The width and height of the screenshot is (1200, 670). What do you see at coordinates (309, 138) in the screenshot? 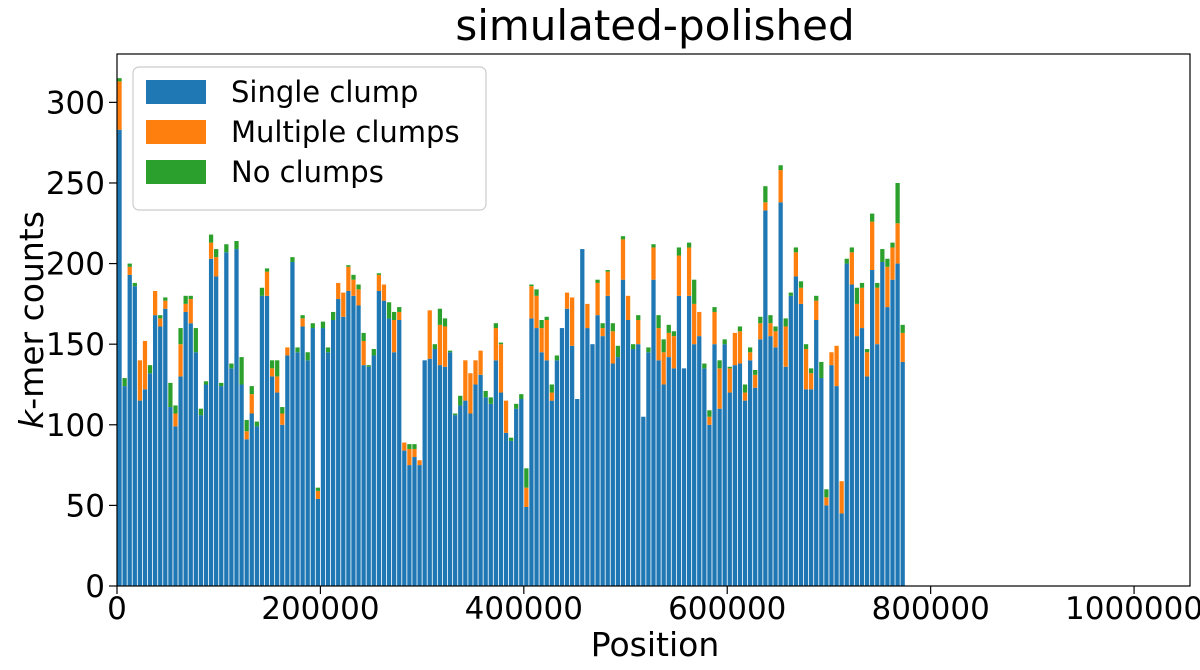
I see `legend-box` at bounding box center [309, 138].